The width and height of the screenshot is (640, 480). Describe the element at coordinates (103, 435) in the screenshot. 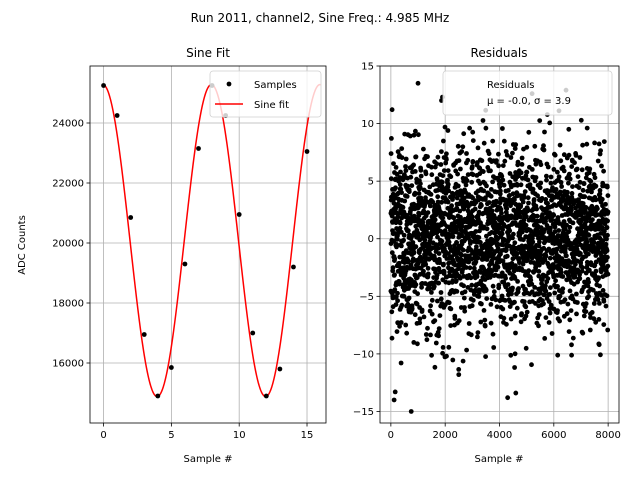

I see `sine-fit-xtick-label: 0` at that location.